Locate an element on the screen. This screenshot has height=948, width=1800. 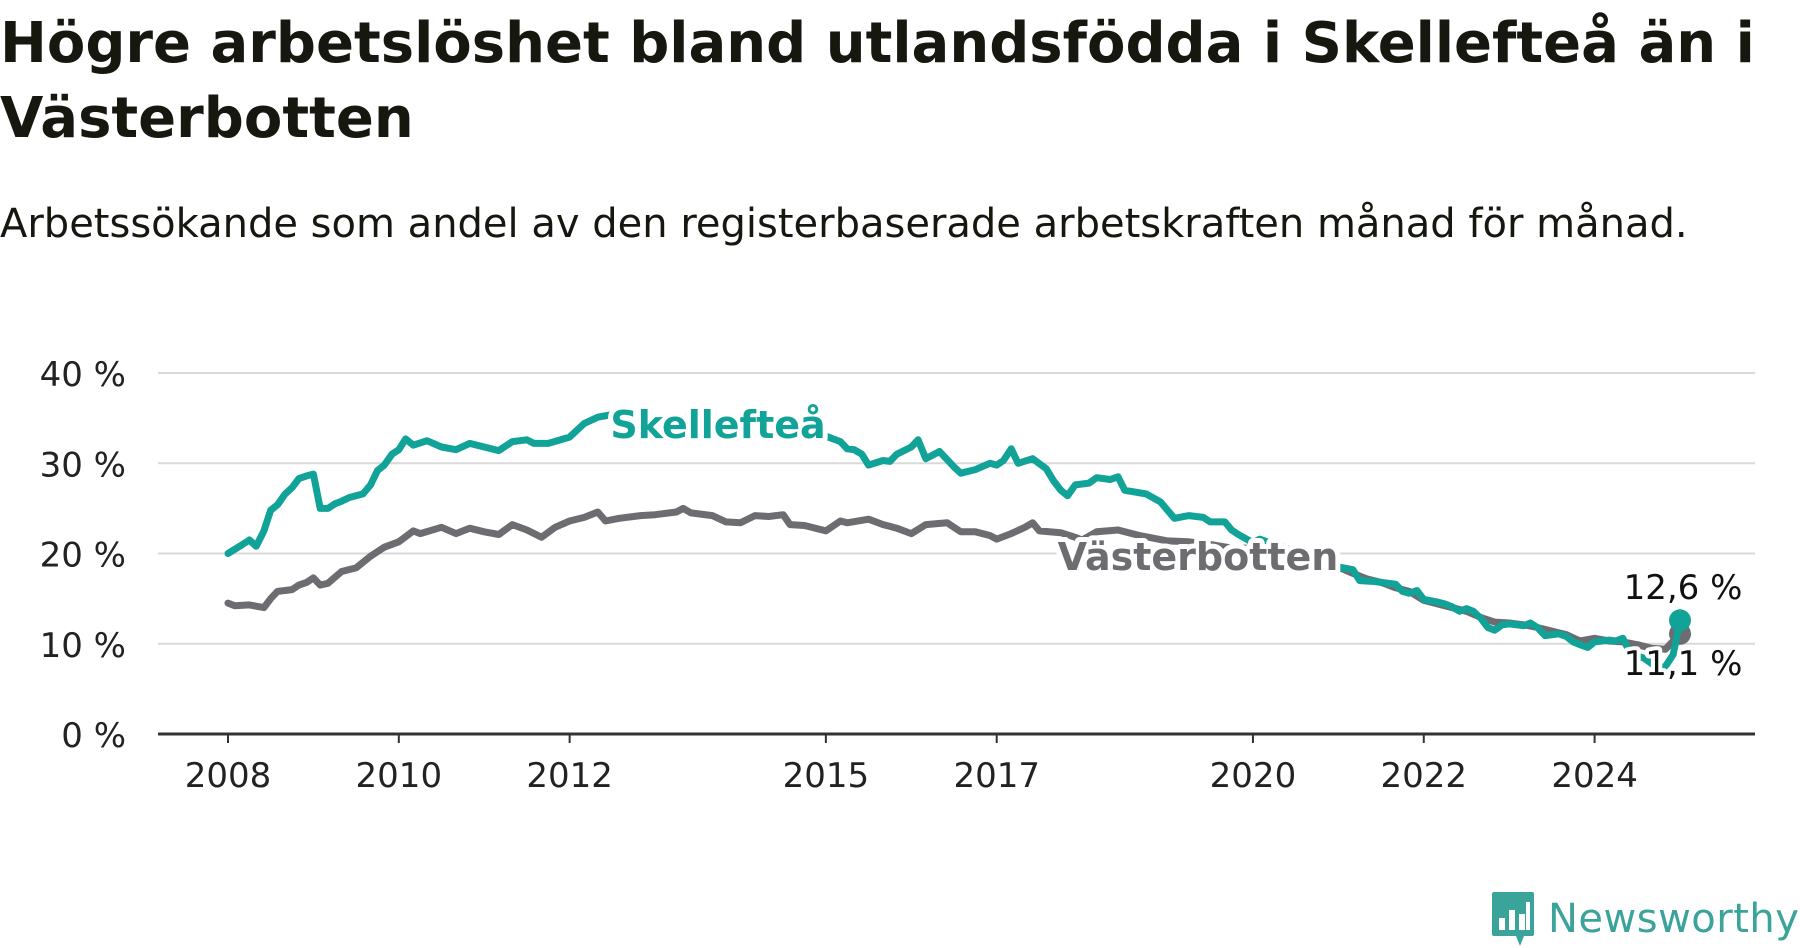
brand-name: Newsworthy is located at coordinates (1674, 919).